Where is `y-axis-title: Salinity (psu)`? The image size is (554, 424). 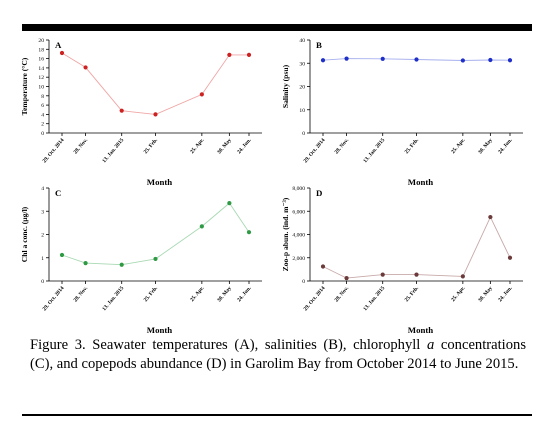 y-axis-title: Salinity (psu) is located at coordinates (285, 86).